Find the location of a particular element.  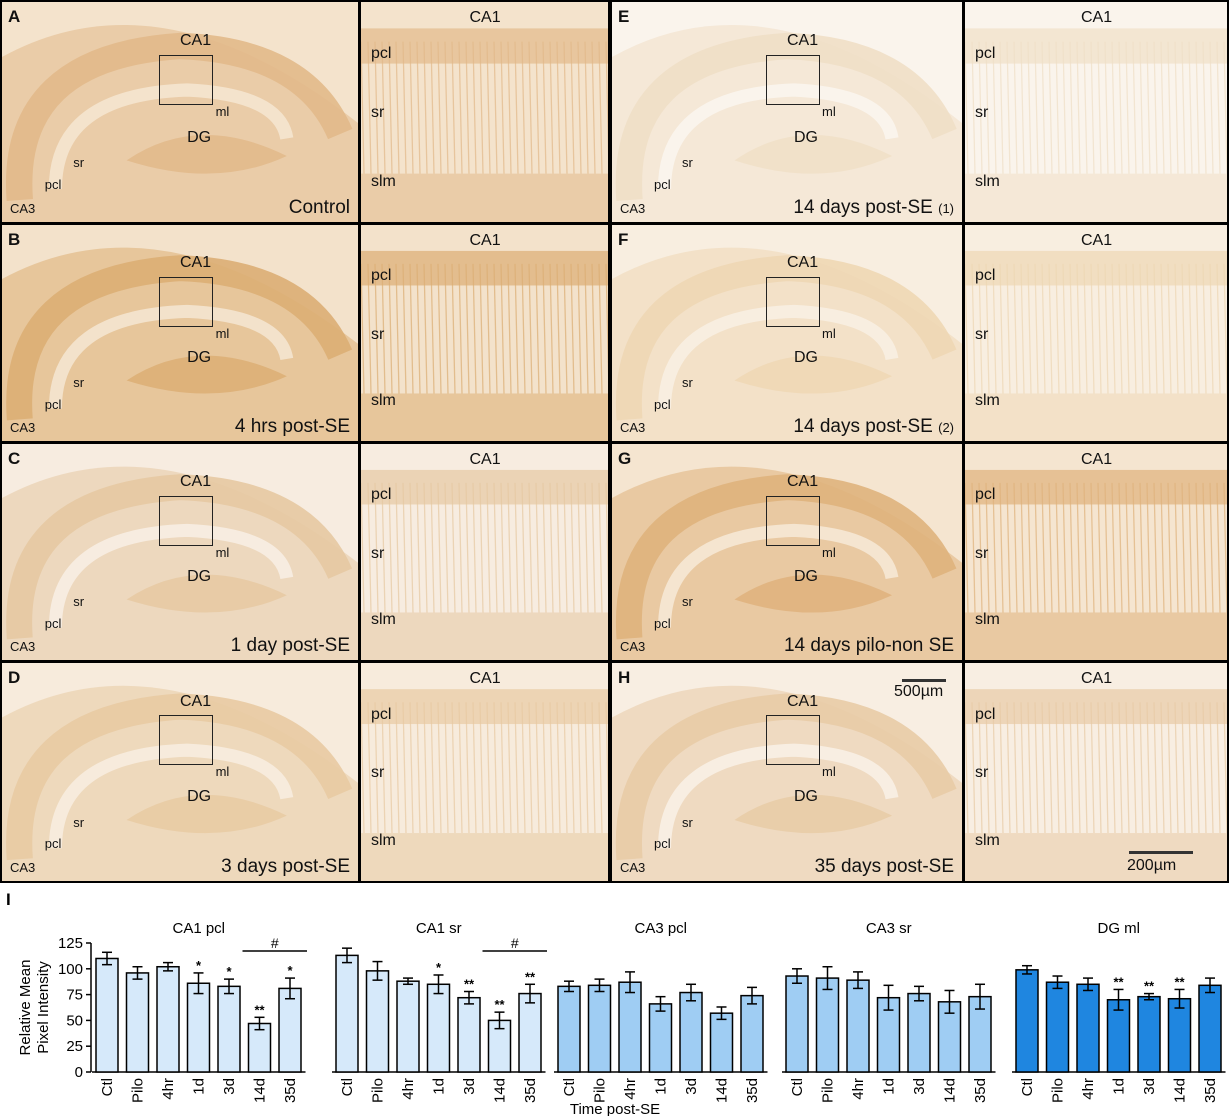

panel-letter: G is located at coordinates (625, 458).